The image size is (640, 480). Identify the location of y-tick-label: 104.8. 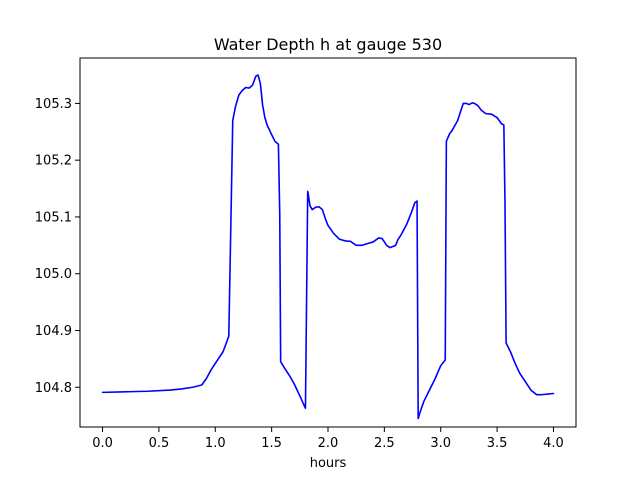
(53, 388).